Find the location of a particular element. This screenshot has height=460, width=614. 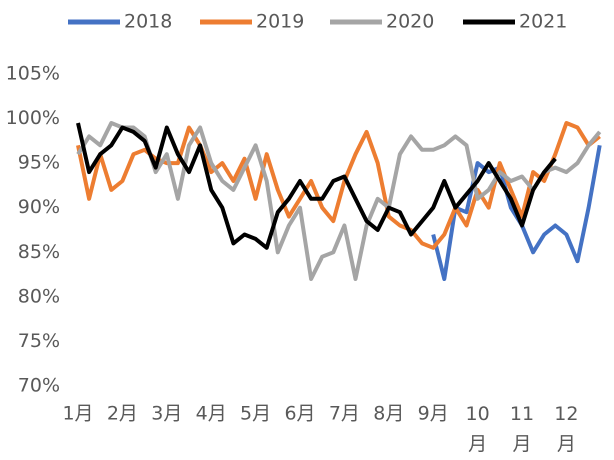

x-tick-label-line: 12 is located at coordinates (566, 414).